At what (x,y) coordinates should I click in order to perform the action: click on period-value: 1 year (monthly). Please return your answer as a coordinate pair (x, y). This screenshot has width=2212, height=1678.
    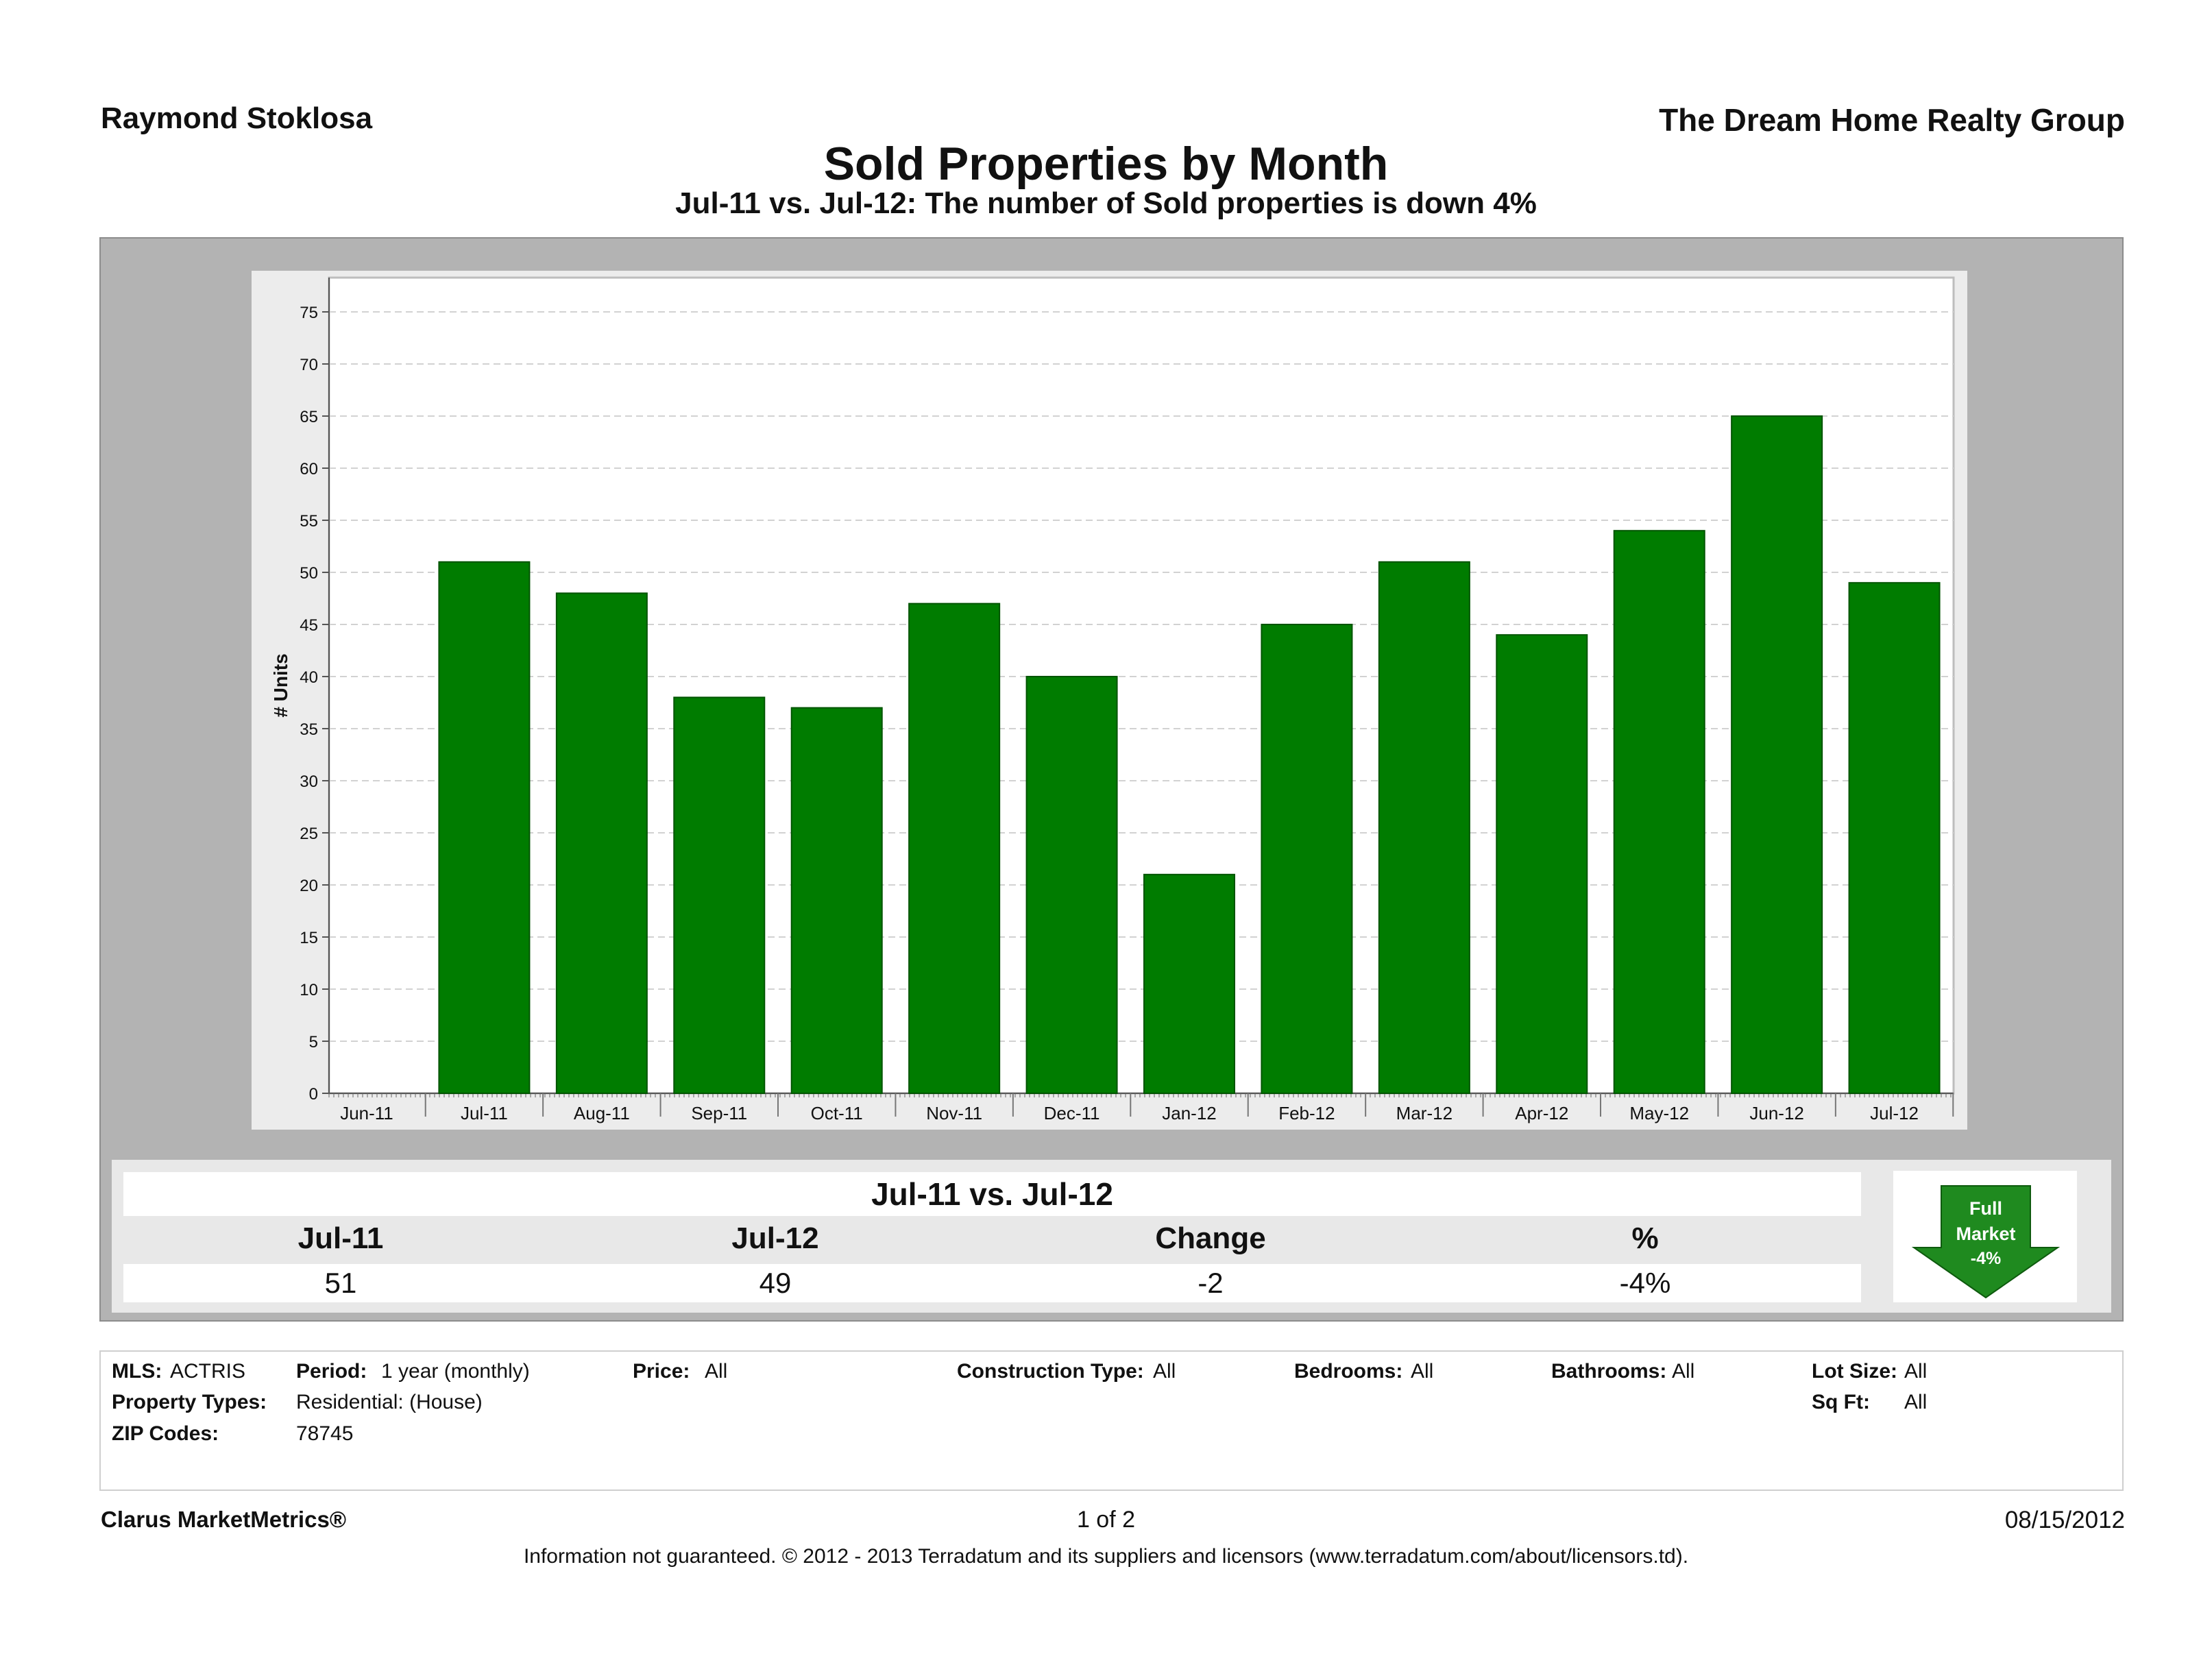
    Looking at the image, I should click on (455, 1371).